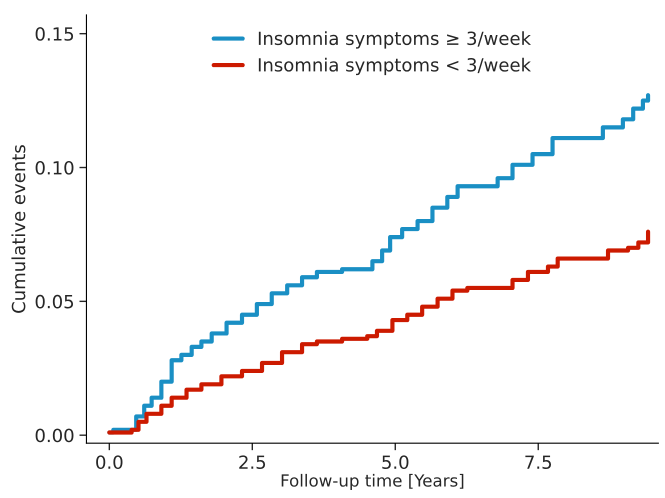 Image resolution: width=665 pixels, height=498 pixels. I want to click on x-tick-label: 2.5, so click(252, 462).